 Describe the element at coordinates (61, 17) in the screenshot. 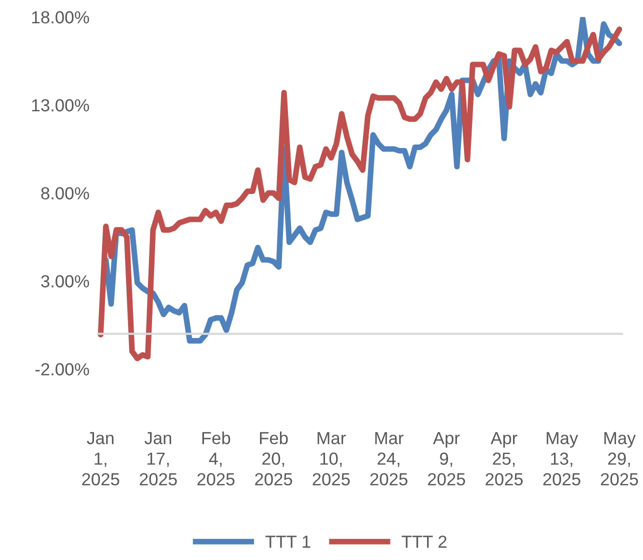

I see `y-tick-label: 18.00%` at that location.